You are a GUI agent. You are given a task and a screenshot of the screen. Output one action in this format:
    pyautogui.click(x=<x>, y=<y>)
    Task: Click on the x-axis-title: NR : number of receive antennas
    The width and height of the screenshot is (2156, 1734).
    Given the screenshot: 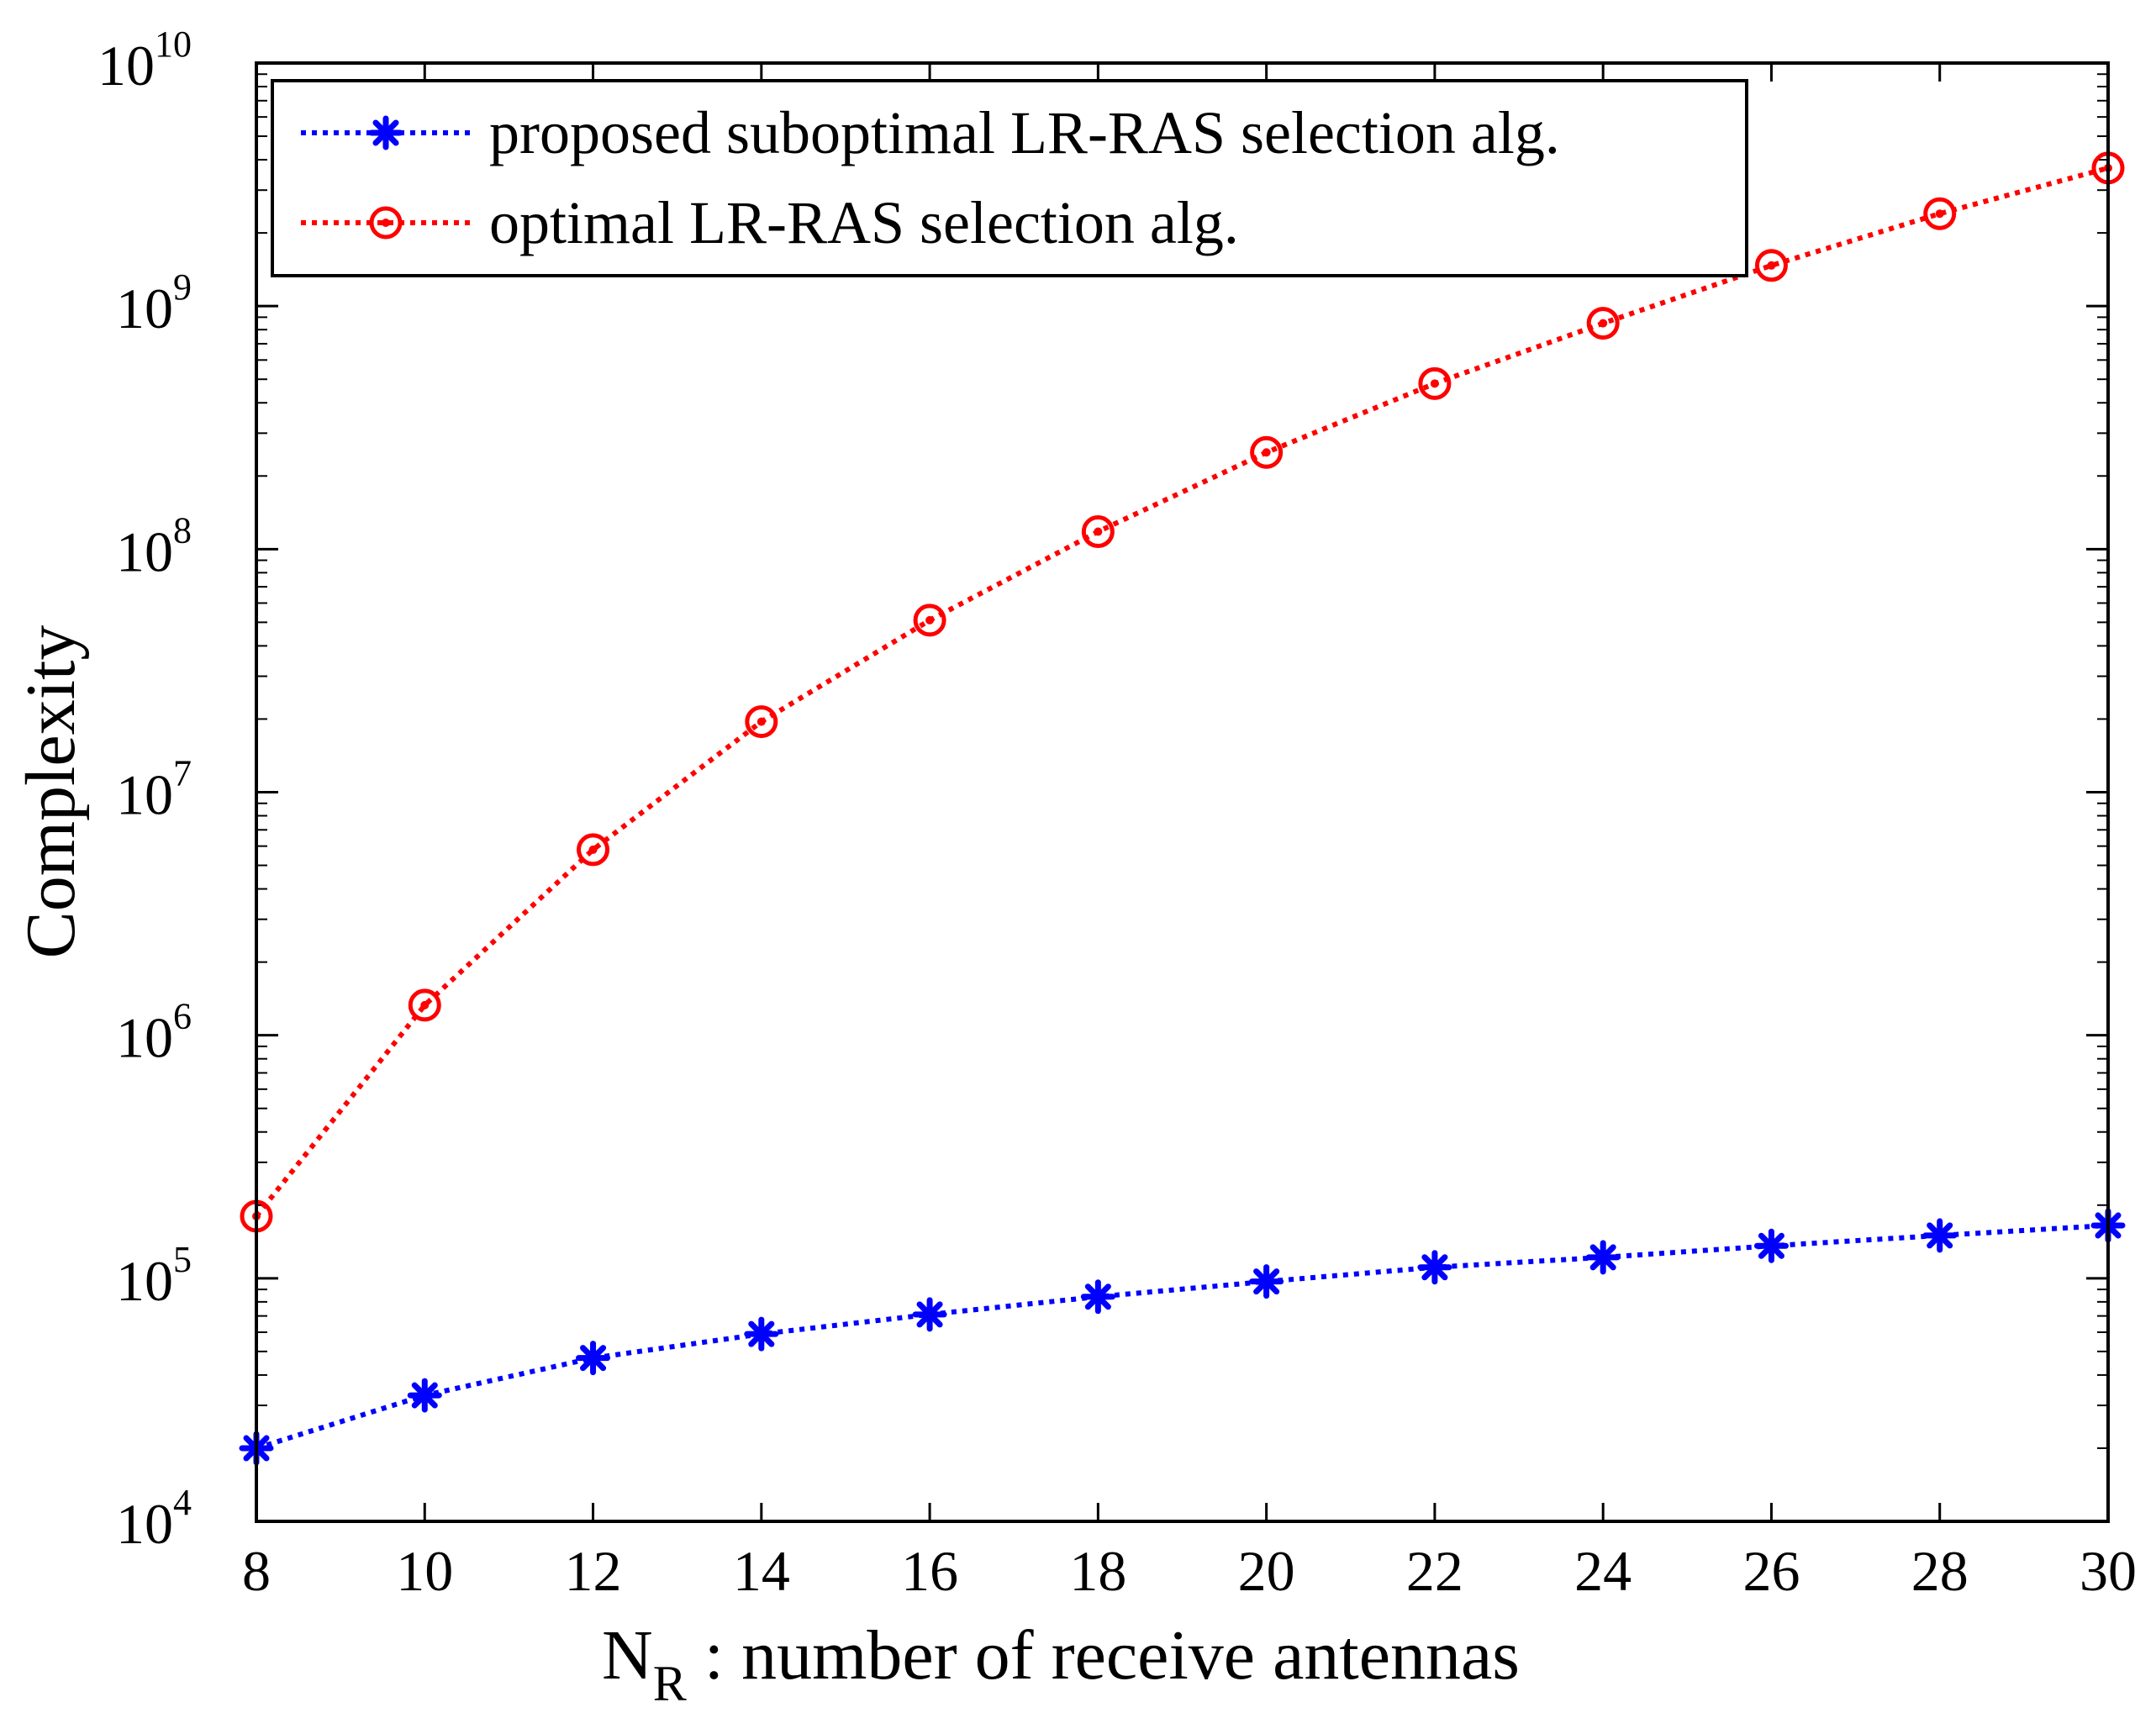 What is the action you would take?
    pyautogui.click(x=1061, y=1663)
    